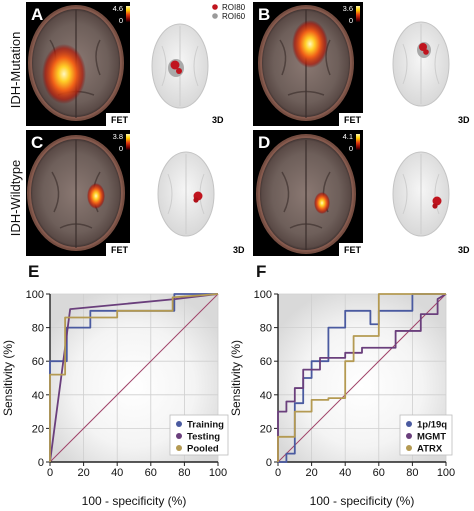  Describe the element at coordinates (37, 14) in the screenshot. I see `panel-letter: A` at that location.